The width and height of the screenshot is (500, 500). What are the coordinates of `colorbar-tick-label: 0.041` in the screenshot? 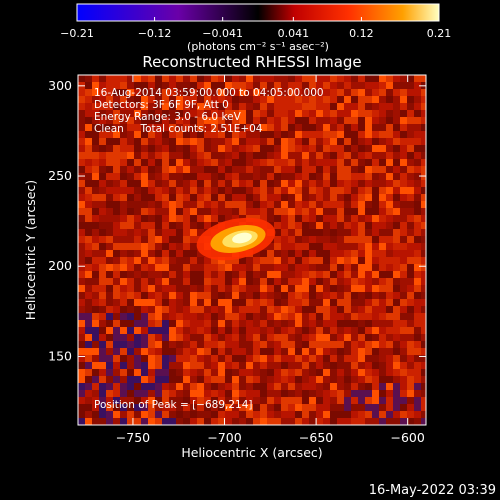 It's located at (294, 33).